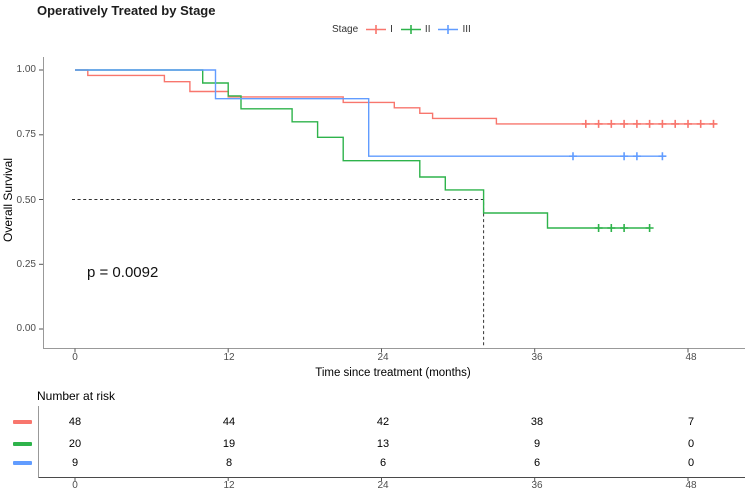 The image size is (746, 493). Describe the element at coordinates (537, 485) in the screenshot. I see `risk-axis-tick-label: 36` at that location.